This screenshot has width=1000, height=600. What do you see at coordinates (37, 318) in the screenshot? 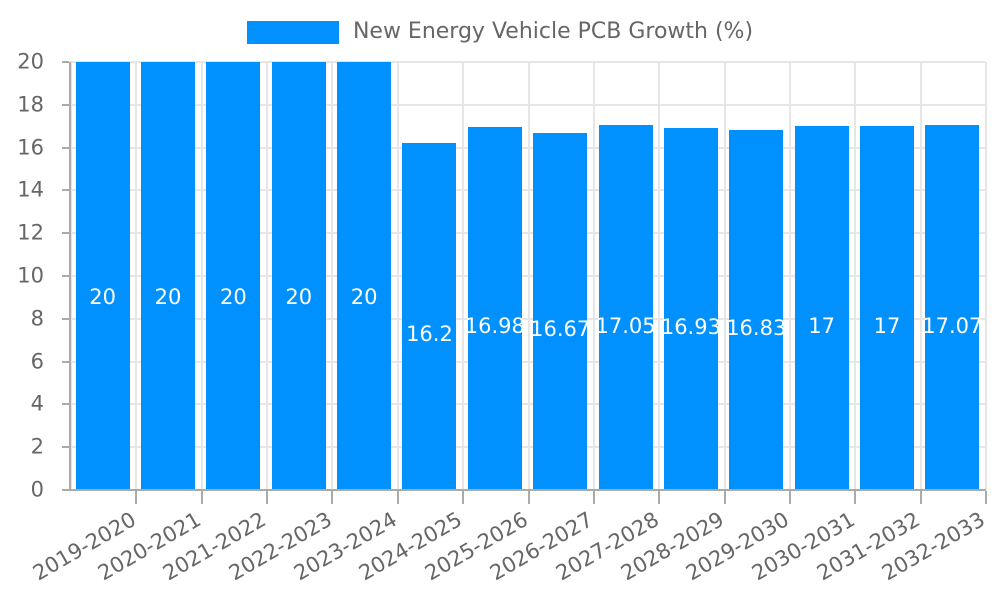
I see `y-tick-label: 8` at bounding box center [37, 318].